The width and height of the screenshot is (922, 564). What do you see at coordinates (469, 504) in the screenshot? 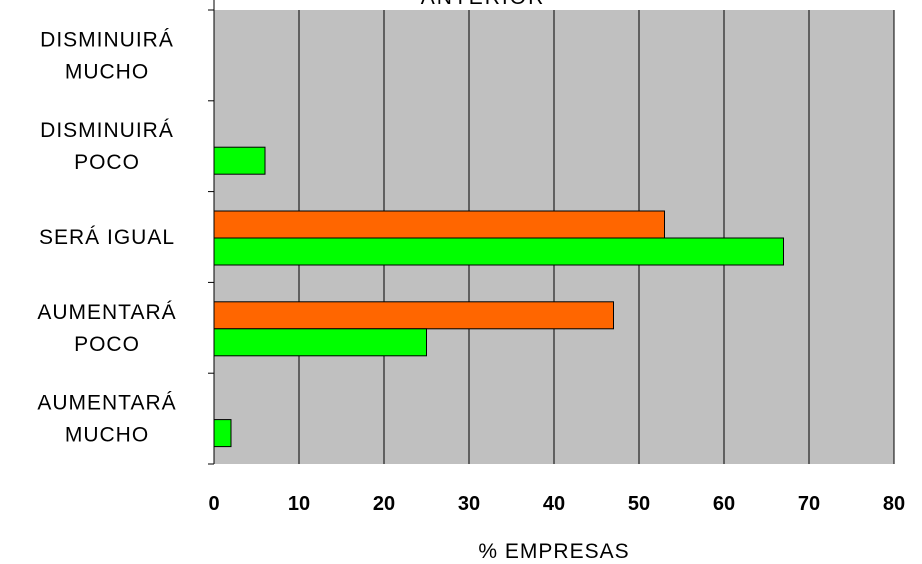
I see `x-tick-label: 30` at bounding box center [469, 504].